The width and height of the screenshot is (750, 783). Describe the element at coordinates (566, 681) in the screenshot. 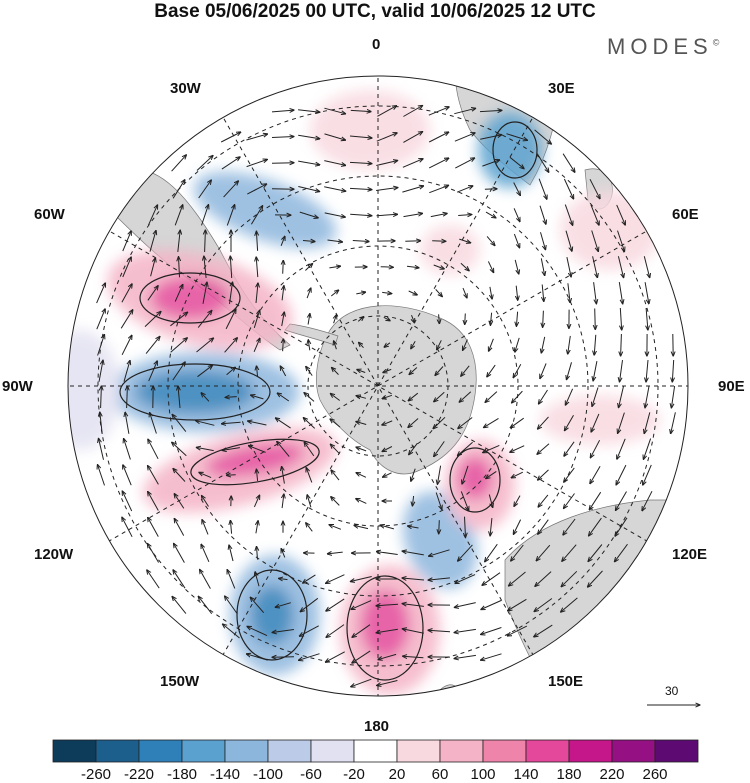

I see `lon-label-150e: 150E` at that location.